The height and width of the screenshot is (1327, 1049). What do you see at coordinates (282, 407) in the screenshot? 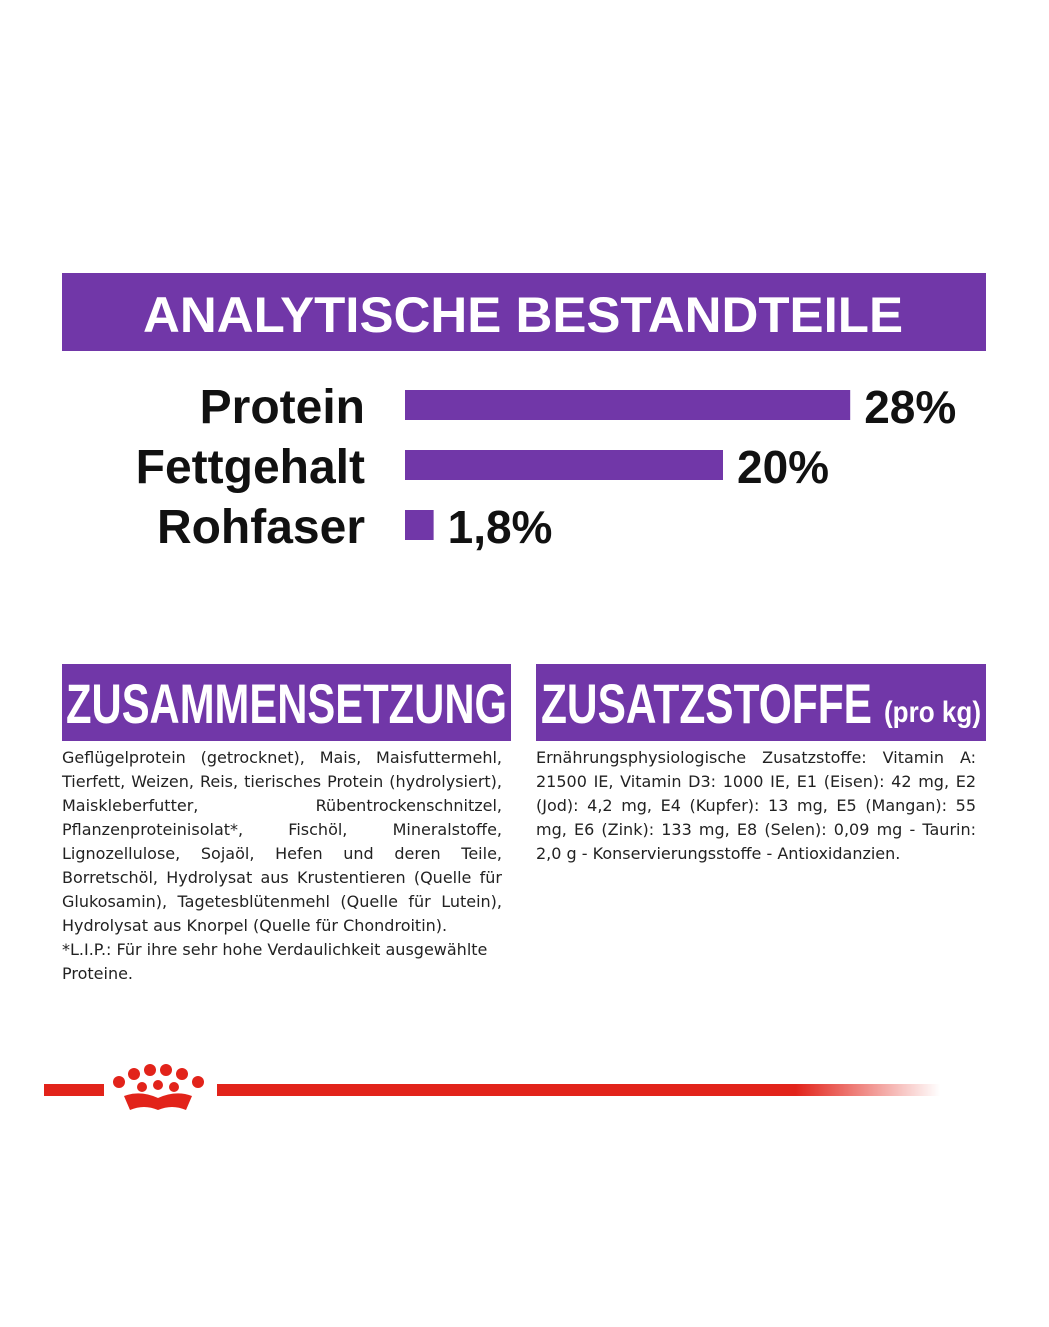
I see `category-label: Protein` at bounding box center [282, 407].